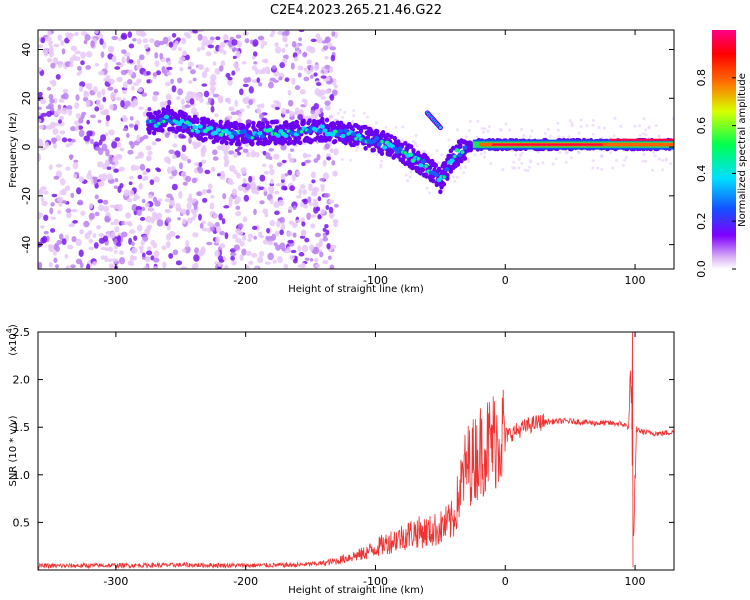 The width and height of the screenshot is (750, 600). I want to click on x-tick-label: 100, so click(635, 581).